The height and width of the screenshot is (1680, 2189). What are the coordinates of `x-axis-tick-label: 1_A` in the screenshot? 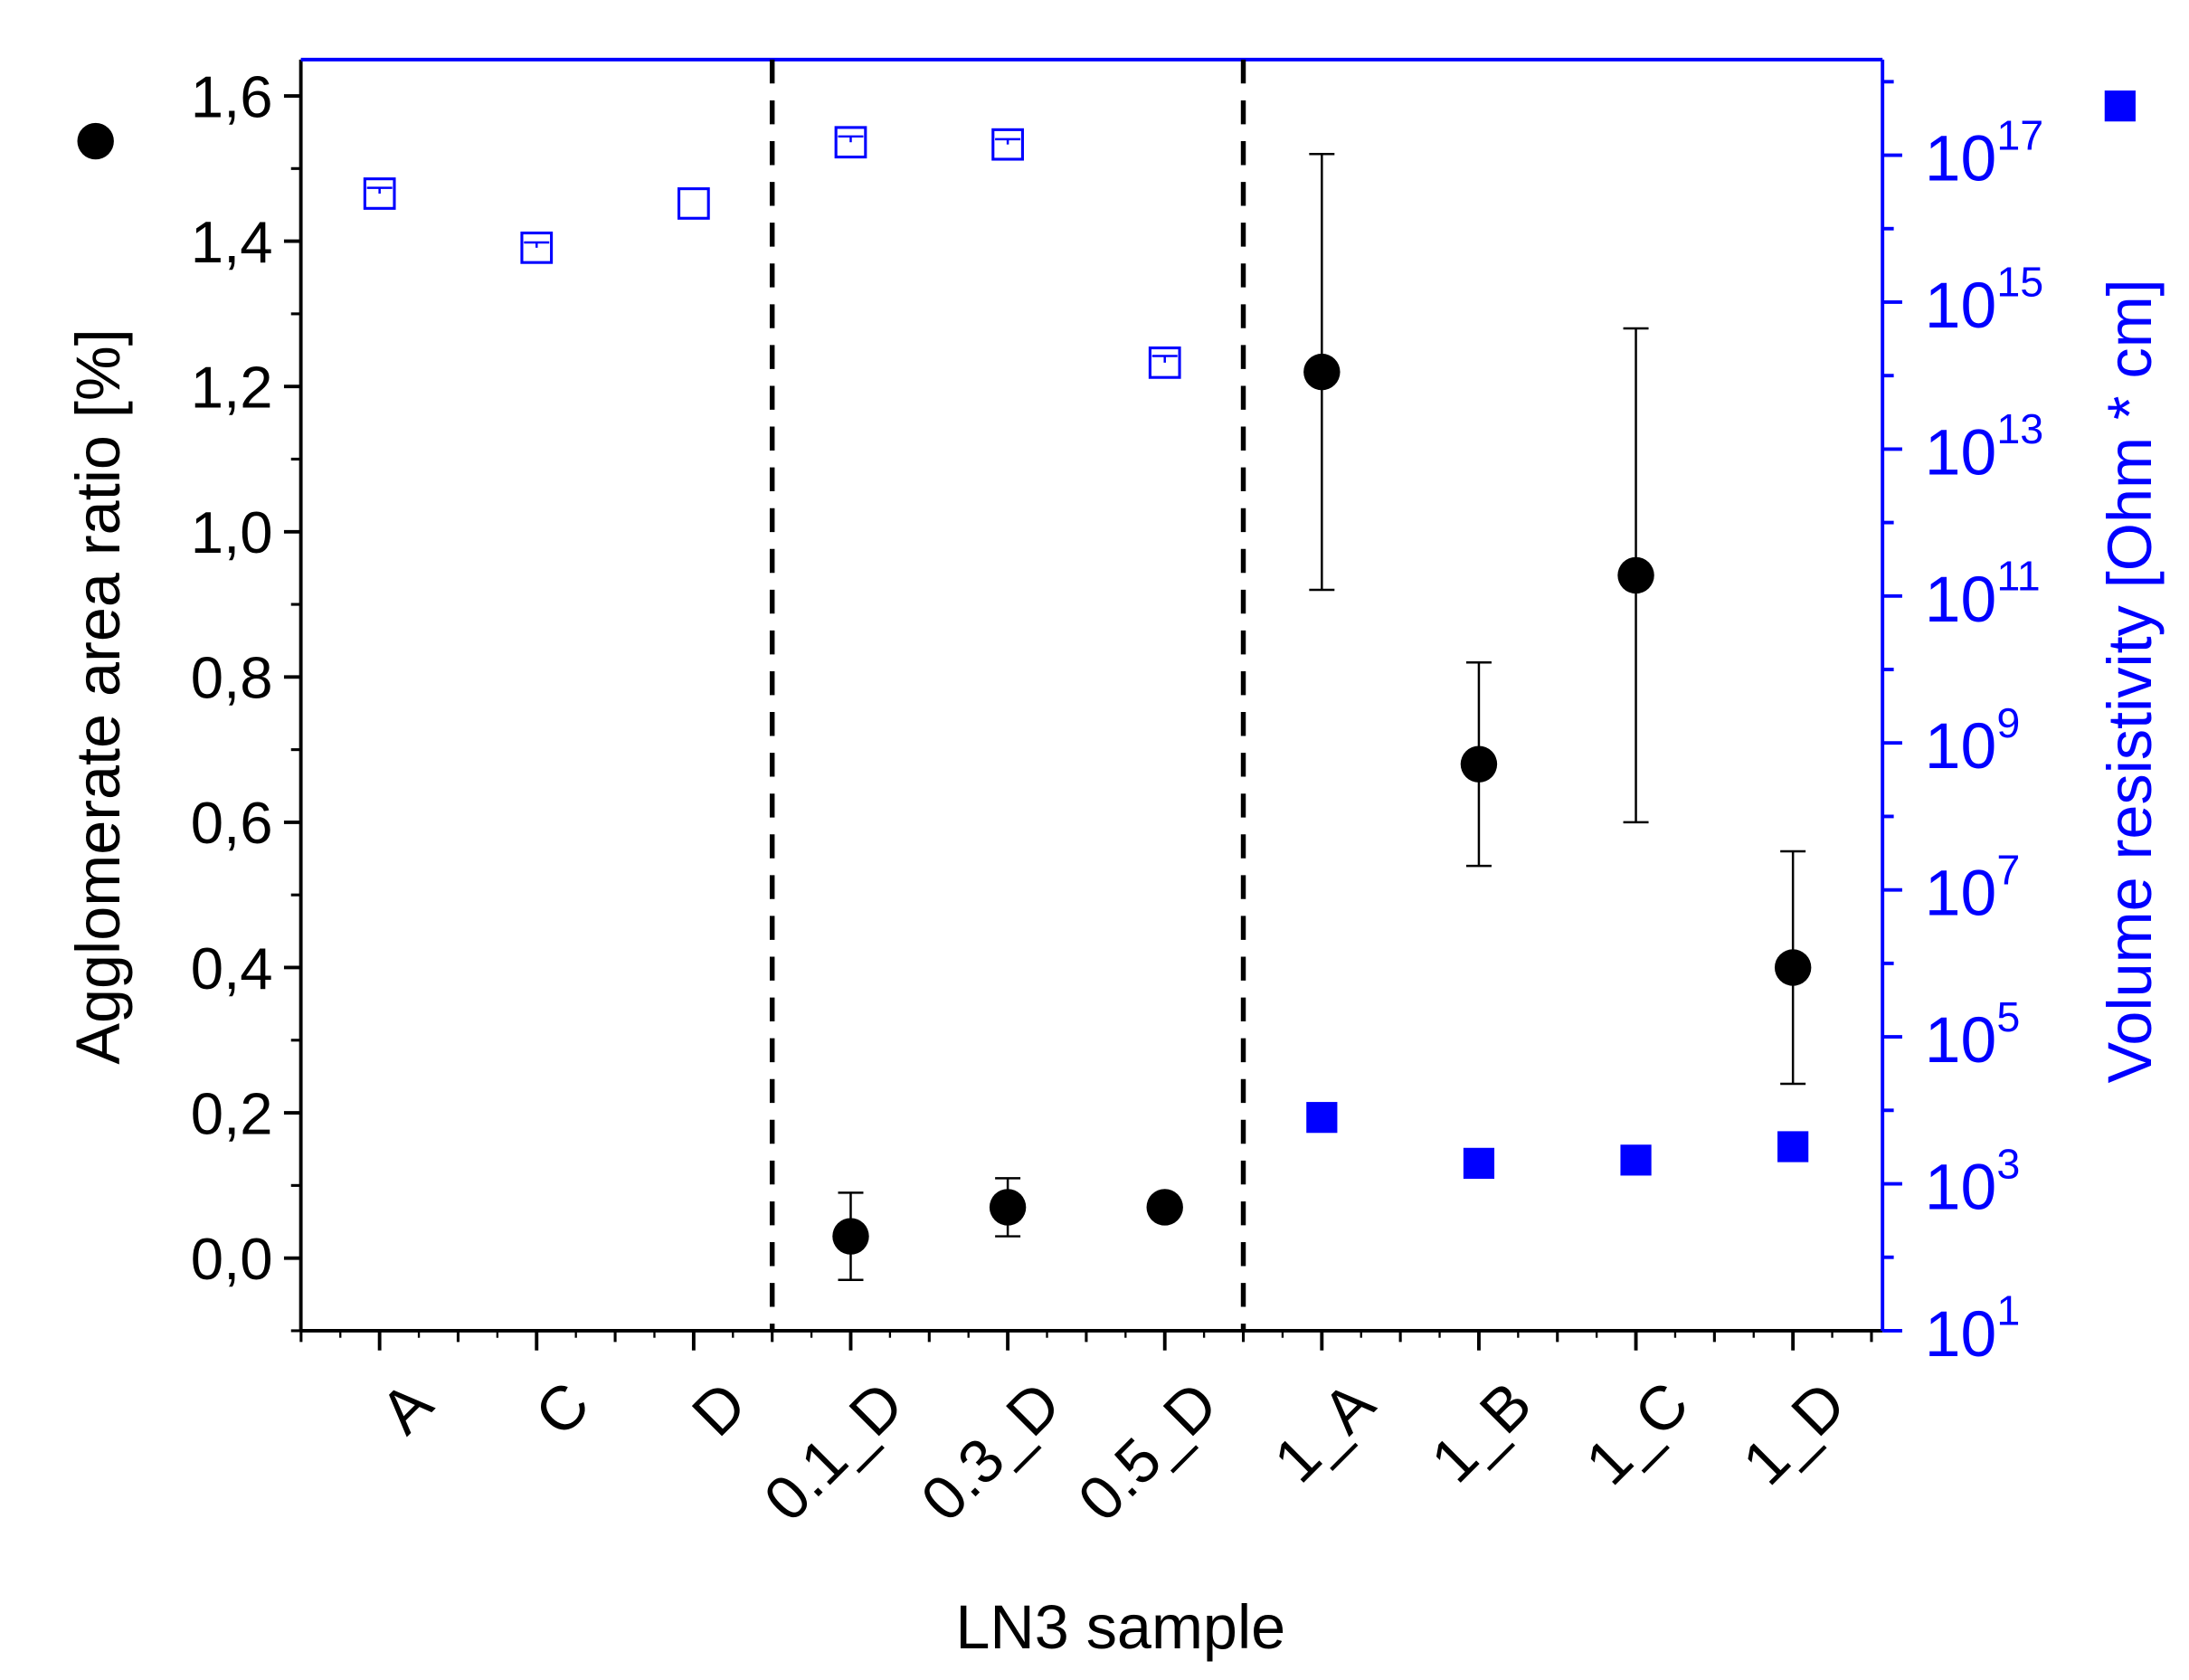 It's located at (1324, 1432).